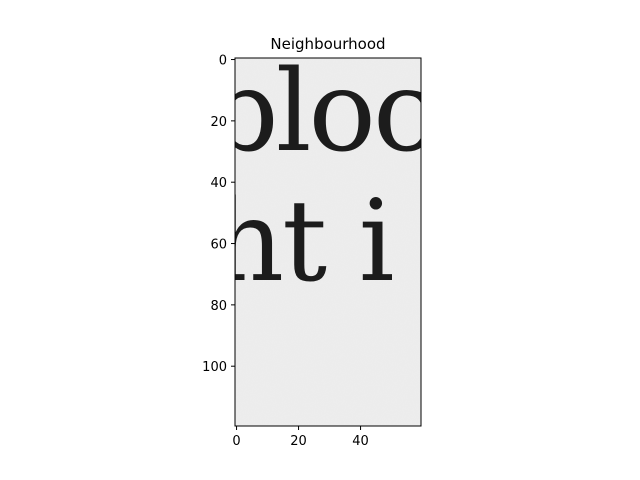  What do you see at coordinates (218, 306) in the screenshot?
I see `y-tick-label: 80` at bounding box center [218, 306].